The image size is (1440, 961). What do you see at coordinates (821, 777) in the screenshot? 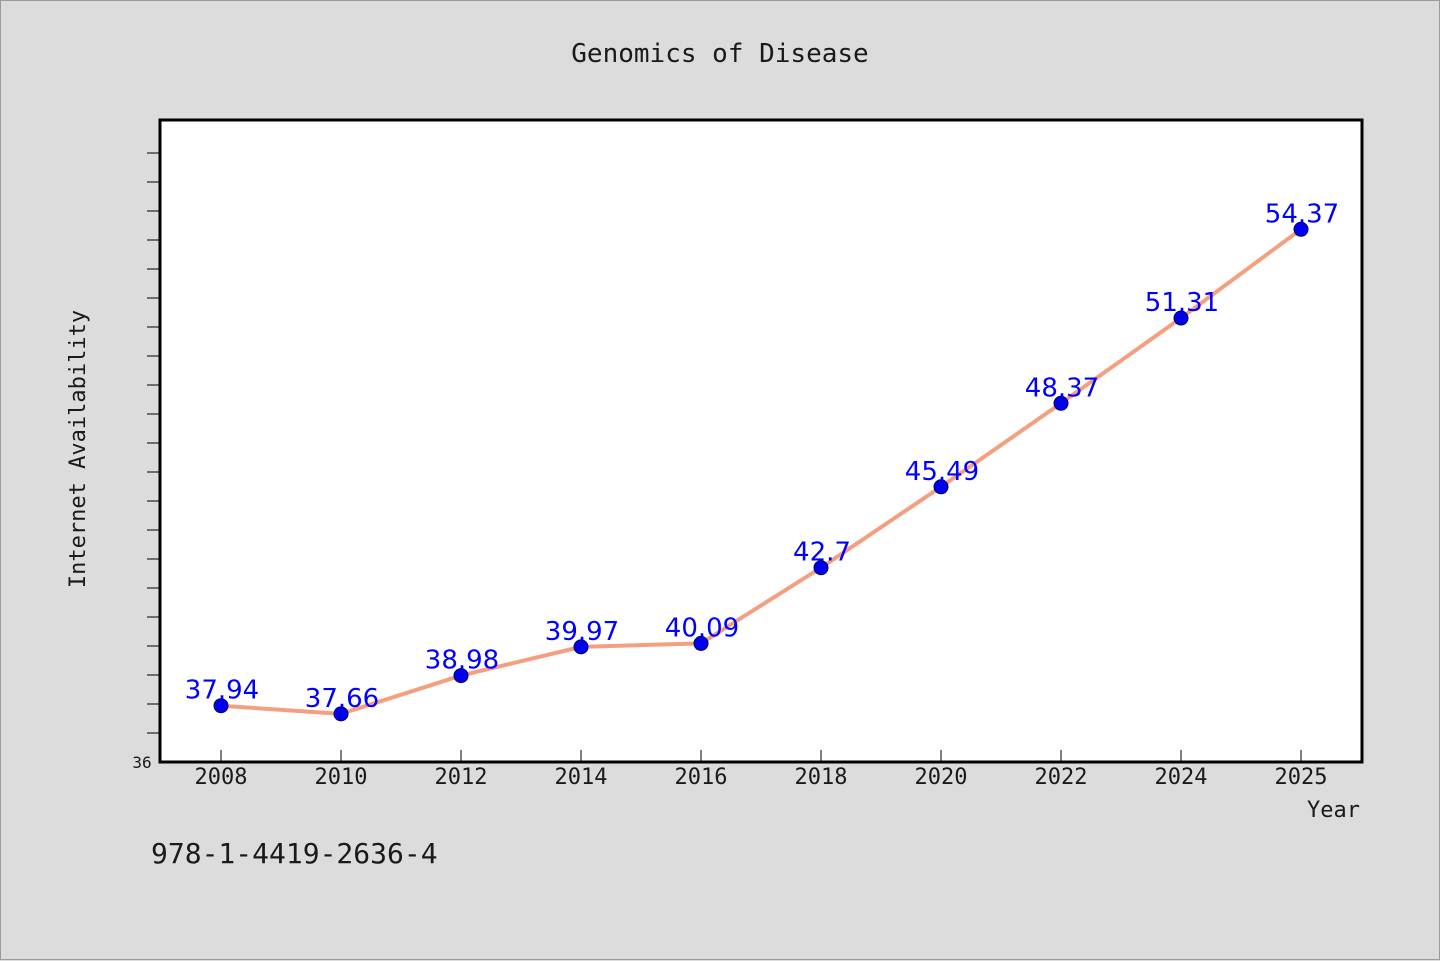
I see `x-tick-label: 2018` at bounding box center [821, 777].